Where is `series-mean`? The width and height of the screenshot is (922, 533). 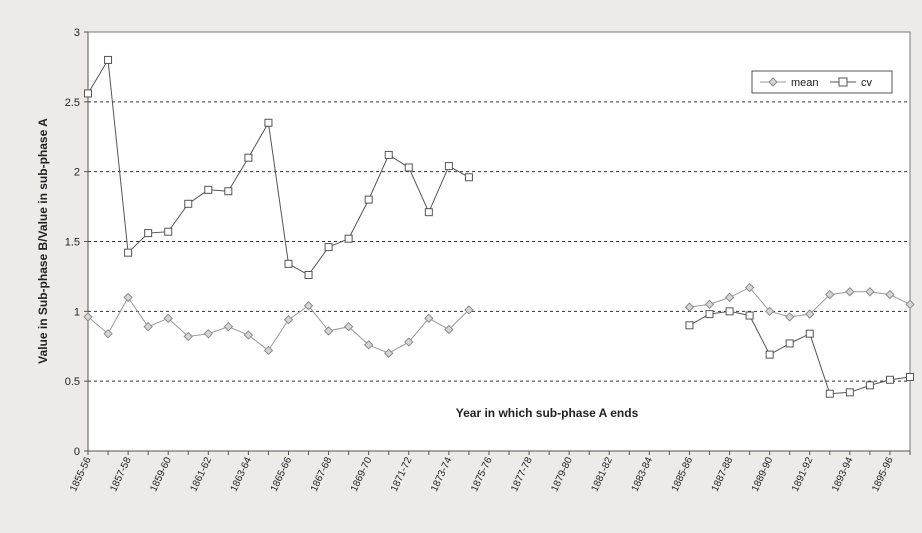
series-mean is located at coordinates (499, 320).